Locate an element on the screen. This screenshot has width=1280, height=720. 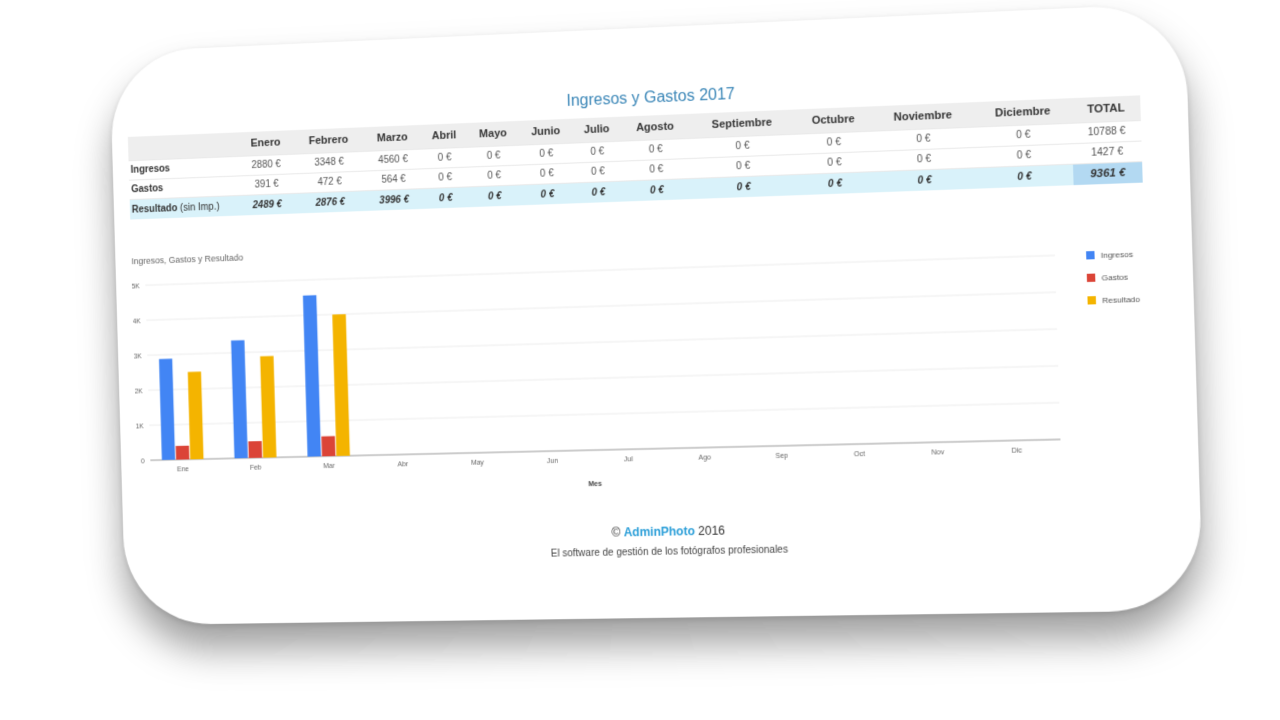
legend-swatch-gastos is located at coordinates (1091, 278).